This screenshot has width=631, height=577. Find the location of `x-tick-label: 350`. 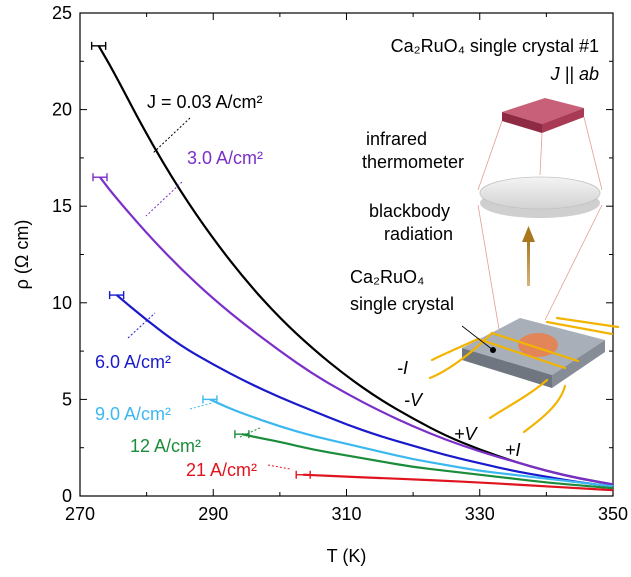

x-tick-label: 350 is located at coordinates (613, 514).